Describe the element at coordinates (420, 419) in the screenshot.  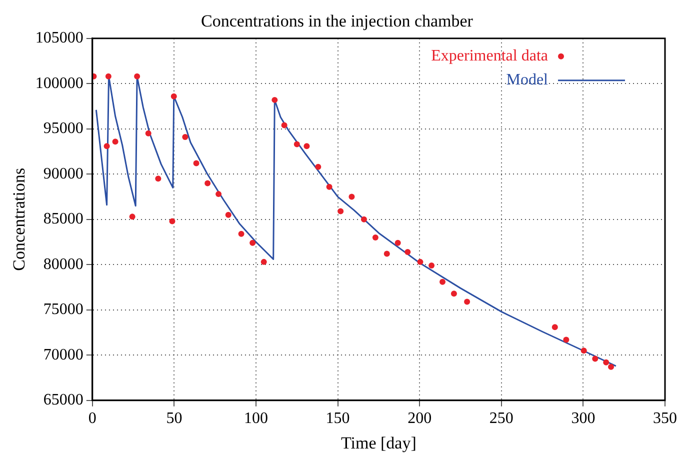
I see `x-tick-label: 200` at that location.